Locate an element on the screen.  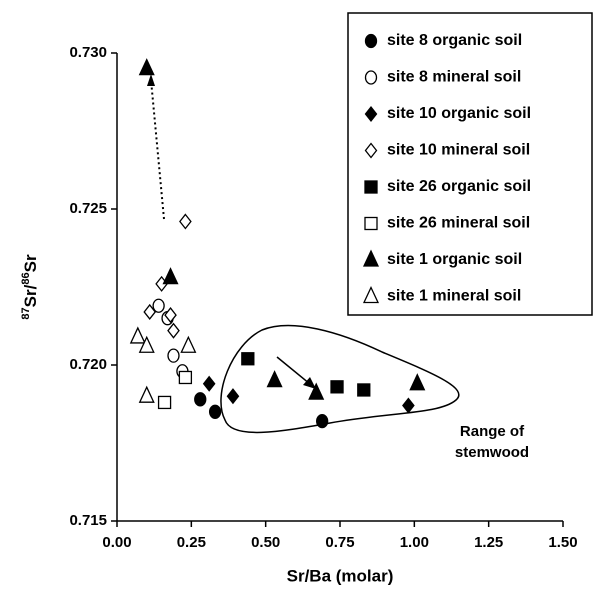
legend-label: site 1 organic soil is located at coordinates (454, 259).